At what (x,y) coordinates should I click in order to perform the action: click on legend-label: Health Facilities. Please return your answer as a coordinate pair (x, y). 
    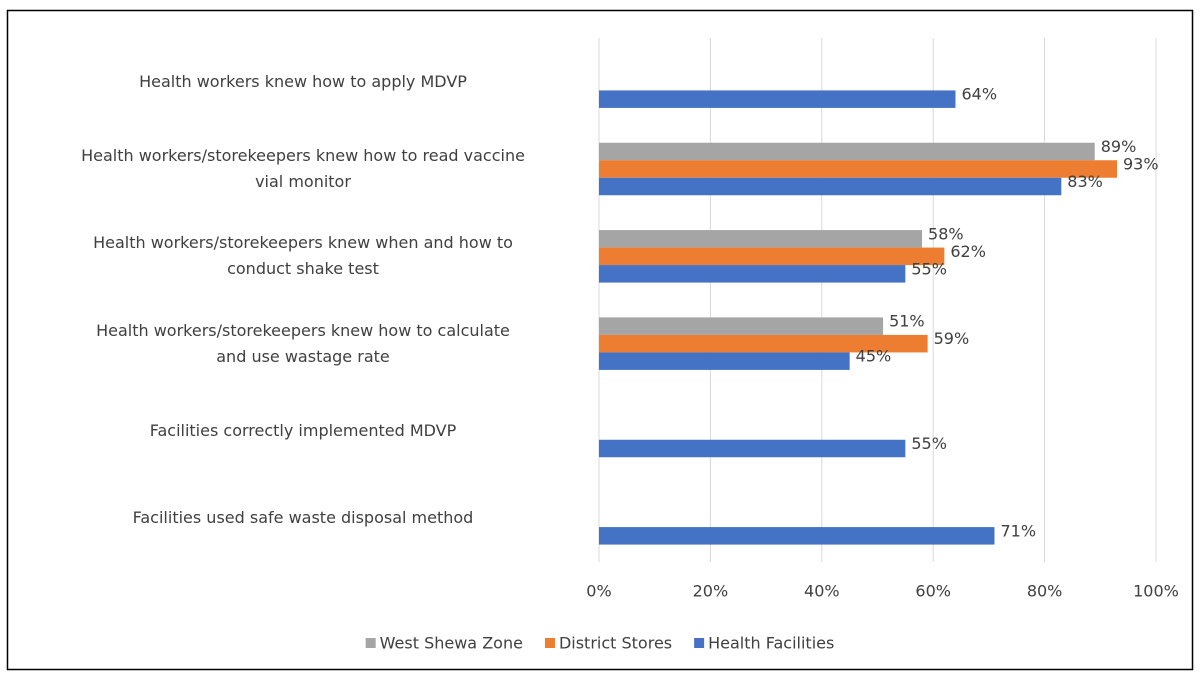
    Looking at the image, I should click on (771, 643).